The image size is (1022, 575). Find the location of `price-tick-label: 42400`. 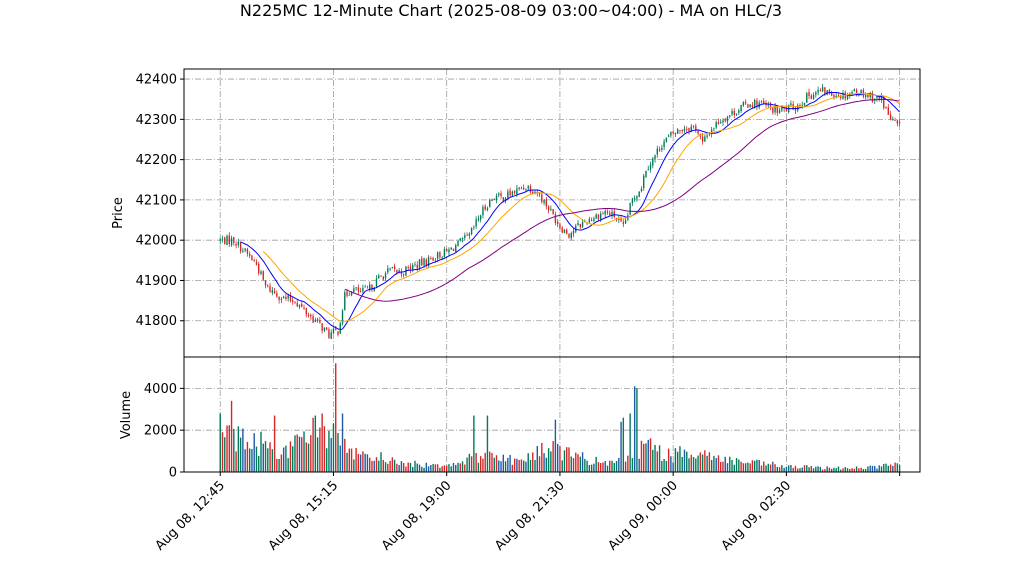

price-tick-label: 42400 is located at coordinates (156, 80).